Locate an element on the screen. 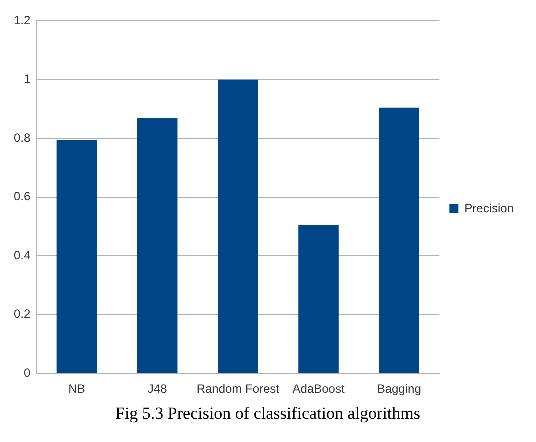  caption: Fig 5.3 Precision of classification algorithms is located at coordinates (268, 414).